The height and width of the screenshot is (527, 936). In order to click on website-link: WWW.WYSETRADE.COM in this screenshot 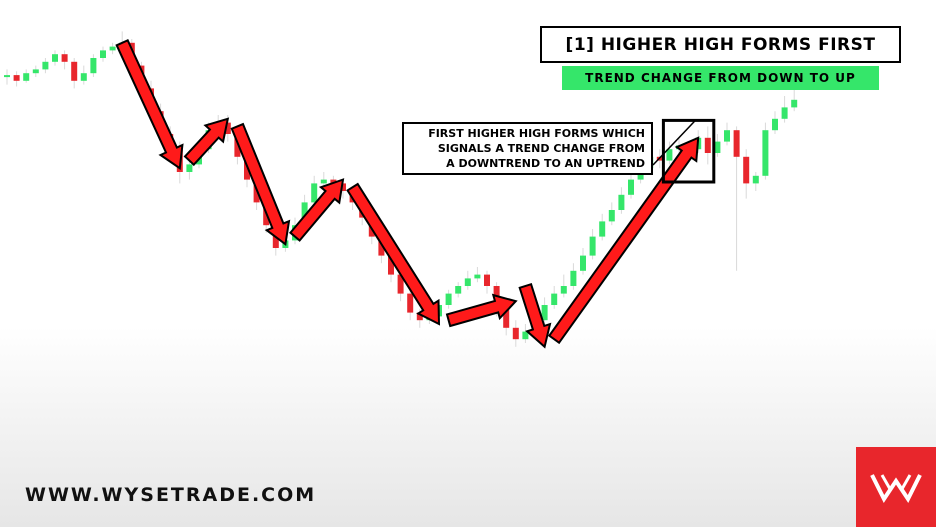, I will do `click(171, 495)`.